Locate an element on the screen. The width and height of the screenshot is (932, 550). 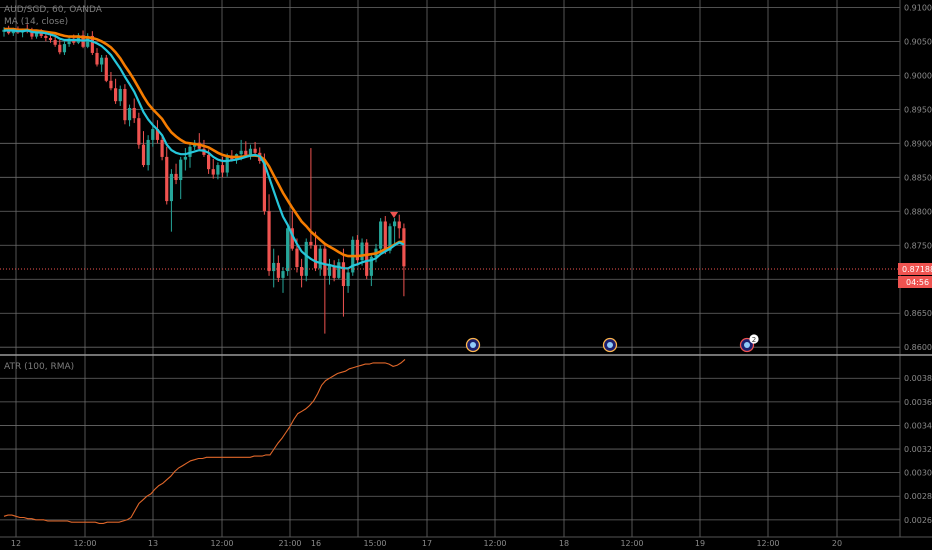
time-tick-label: 12 is located at coordinates (16, 543).